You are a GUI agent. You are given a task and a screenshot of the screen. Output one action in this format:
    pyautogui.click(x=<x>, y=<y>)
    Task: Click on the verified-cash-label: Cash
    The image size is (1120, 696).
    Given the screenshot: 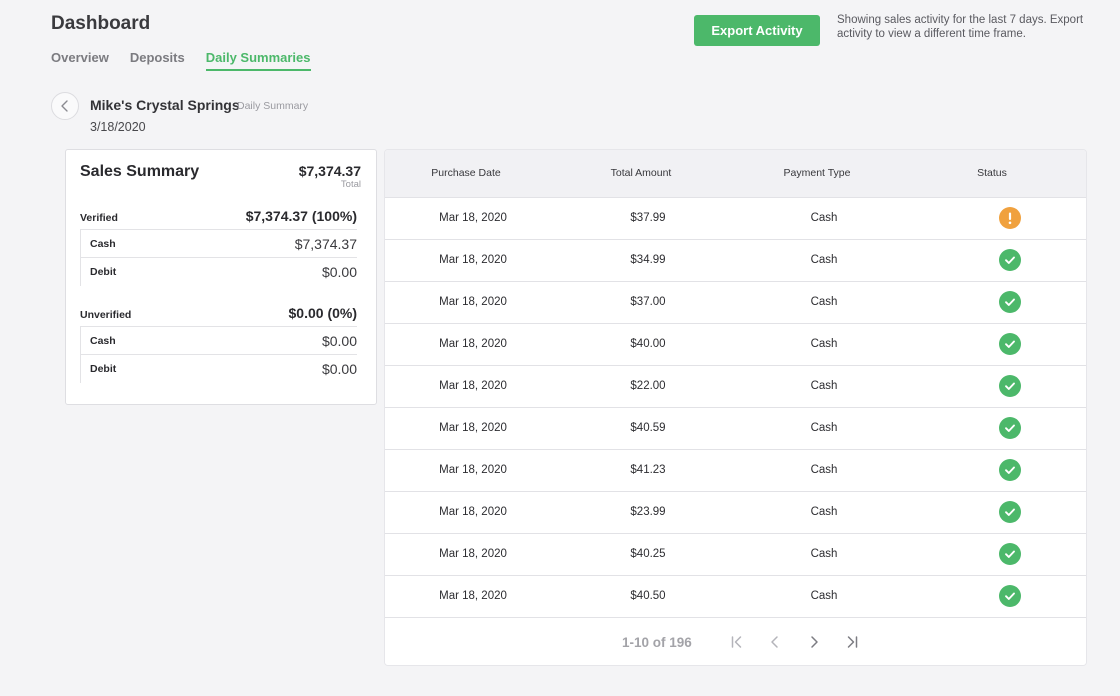 What is the action you would take?
    pyautogui.click(x=103, y=244)
    